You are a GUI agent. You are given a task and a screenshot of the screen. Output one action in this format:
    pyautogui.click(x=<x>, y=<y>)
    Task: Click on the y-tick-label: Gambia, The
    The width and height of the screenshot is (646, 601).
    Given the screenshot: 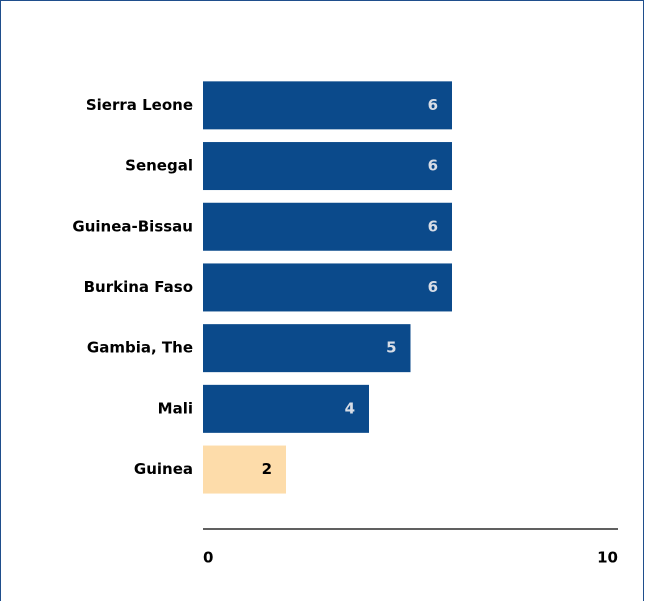 What is the action you would take?
    pyautogui.click(x=140, y=348)
    